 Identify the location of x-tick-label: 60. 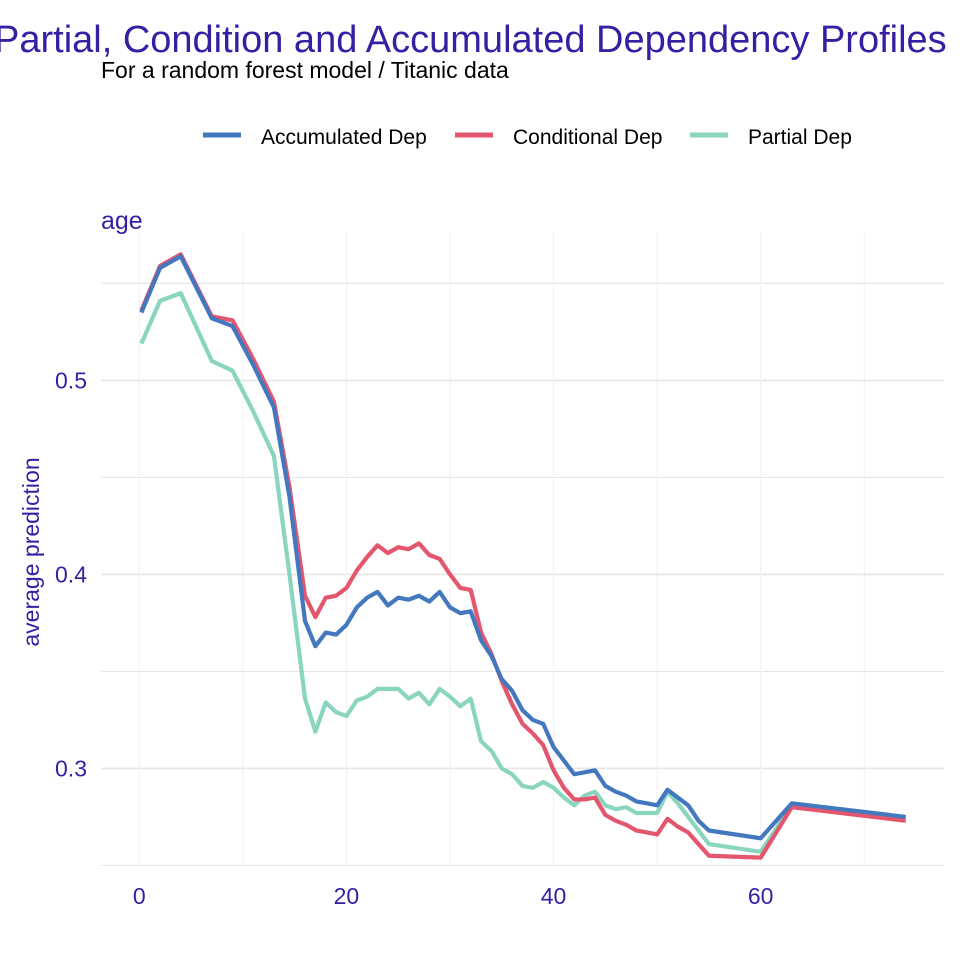
(761, 896).